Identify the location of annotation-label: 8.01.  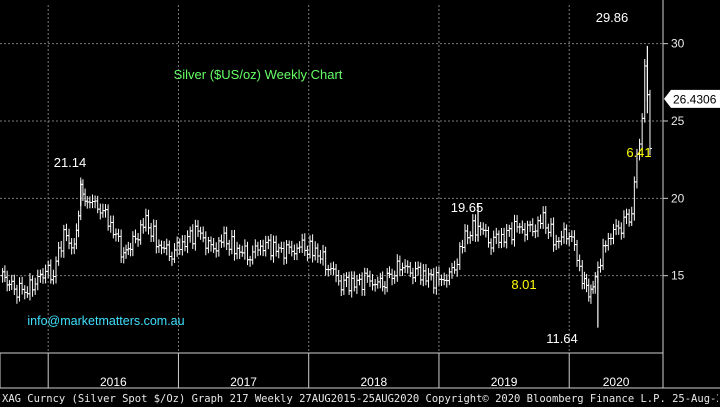
(523, 284).